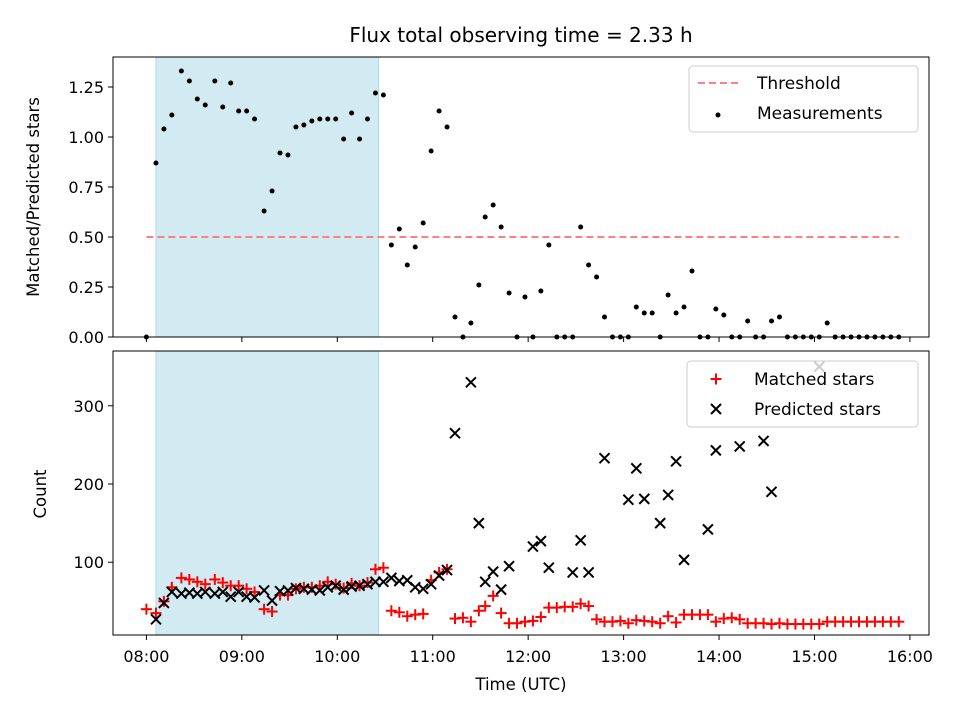 This screenshot has height=724, width=960. I want to click on top-y-tick-label: 0.75, so click(86, 187).